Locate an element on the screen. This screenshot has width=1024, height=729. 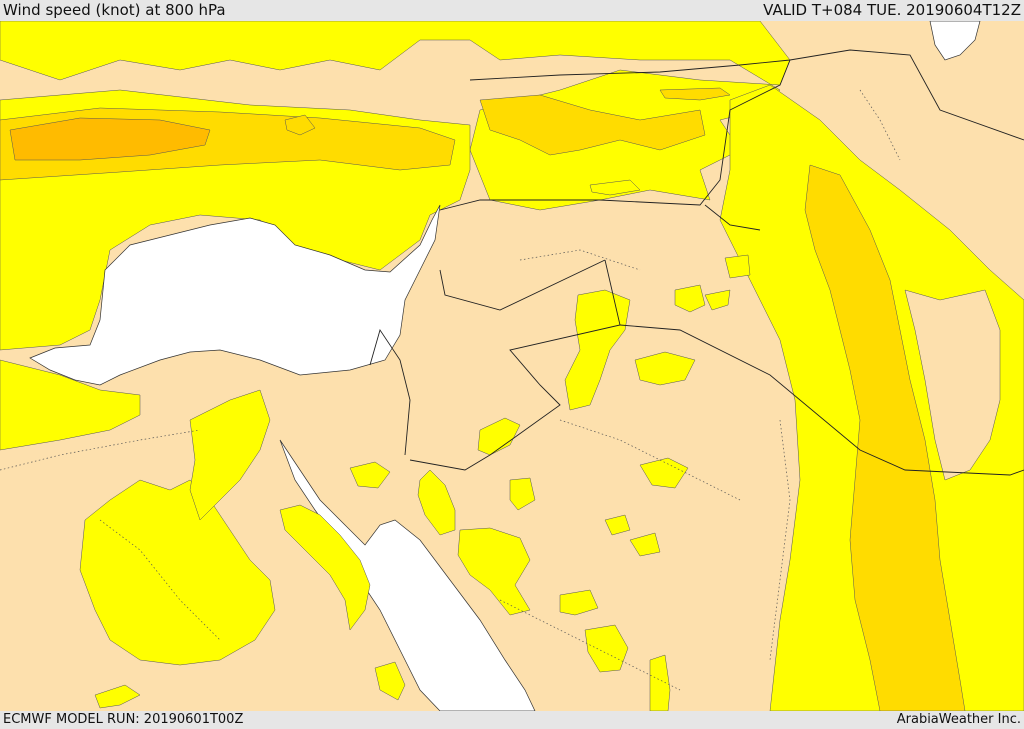
valid-time: VALID T+084 TUE. 20190604T12Z is located at coordinates (892, 10).